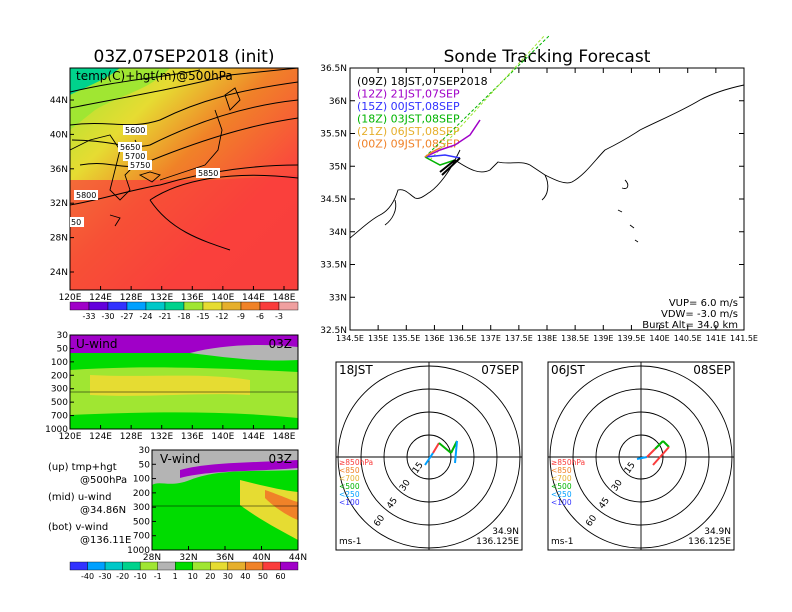 Image resolution: width=792 pixels, height=612 pixels. What do you see at coordinates (280, 576) in the screenshot?
I see `wind-colorbar-label: 60` at bounding box center [280, 576].